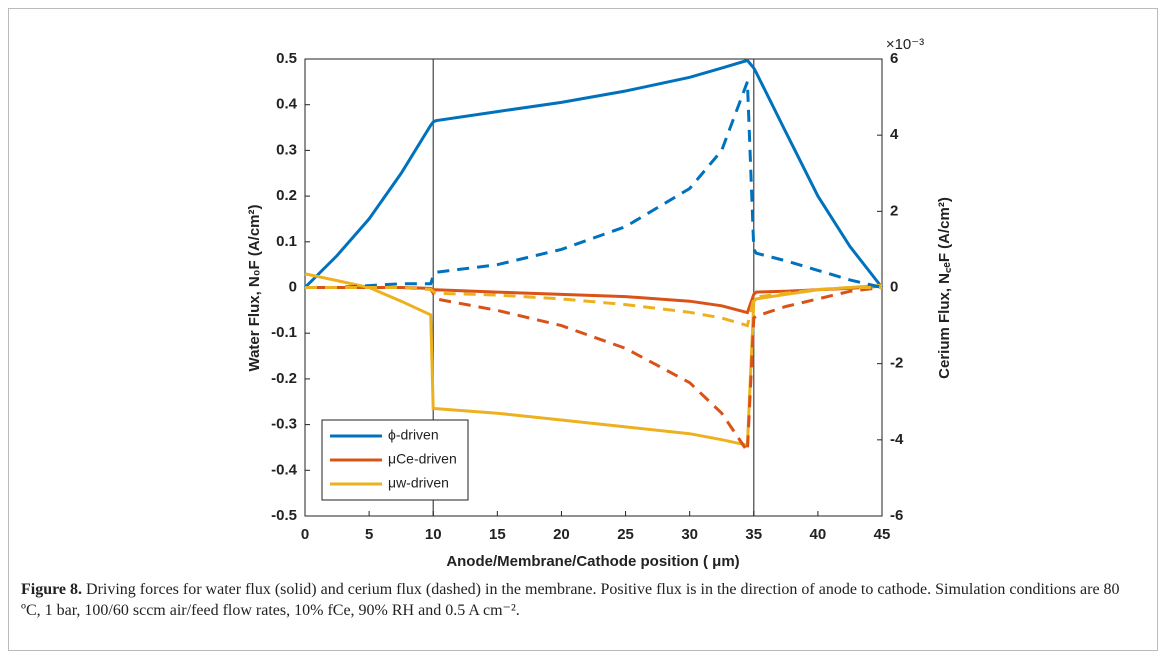 Image resolution: width=1168 pixels, height=661 pixels. Describe the element at coordinates (896, 363) in the screenshot. I see `y2-tick-label: -2` at that location.